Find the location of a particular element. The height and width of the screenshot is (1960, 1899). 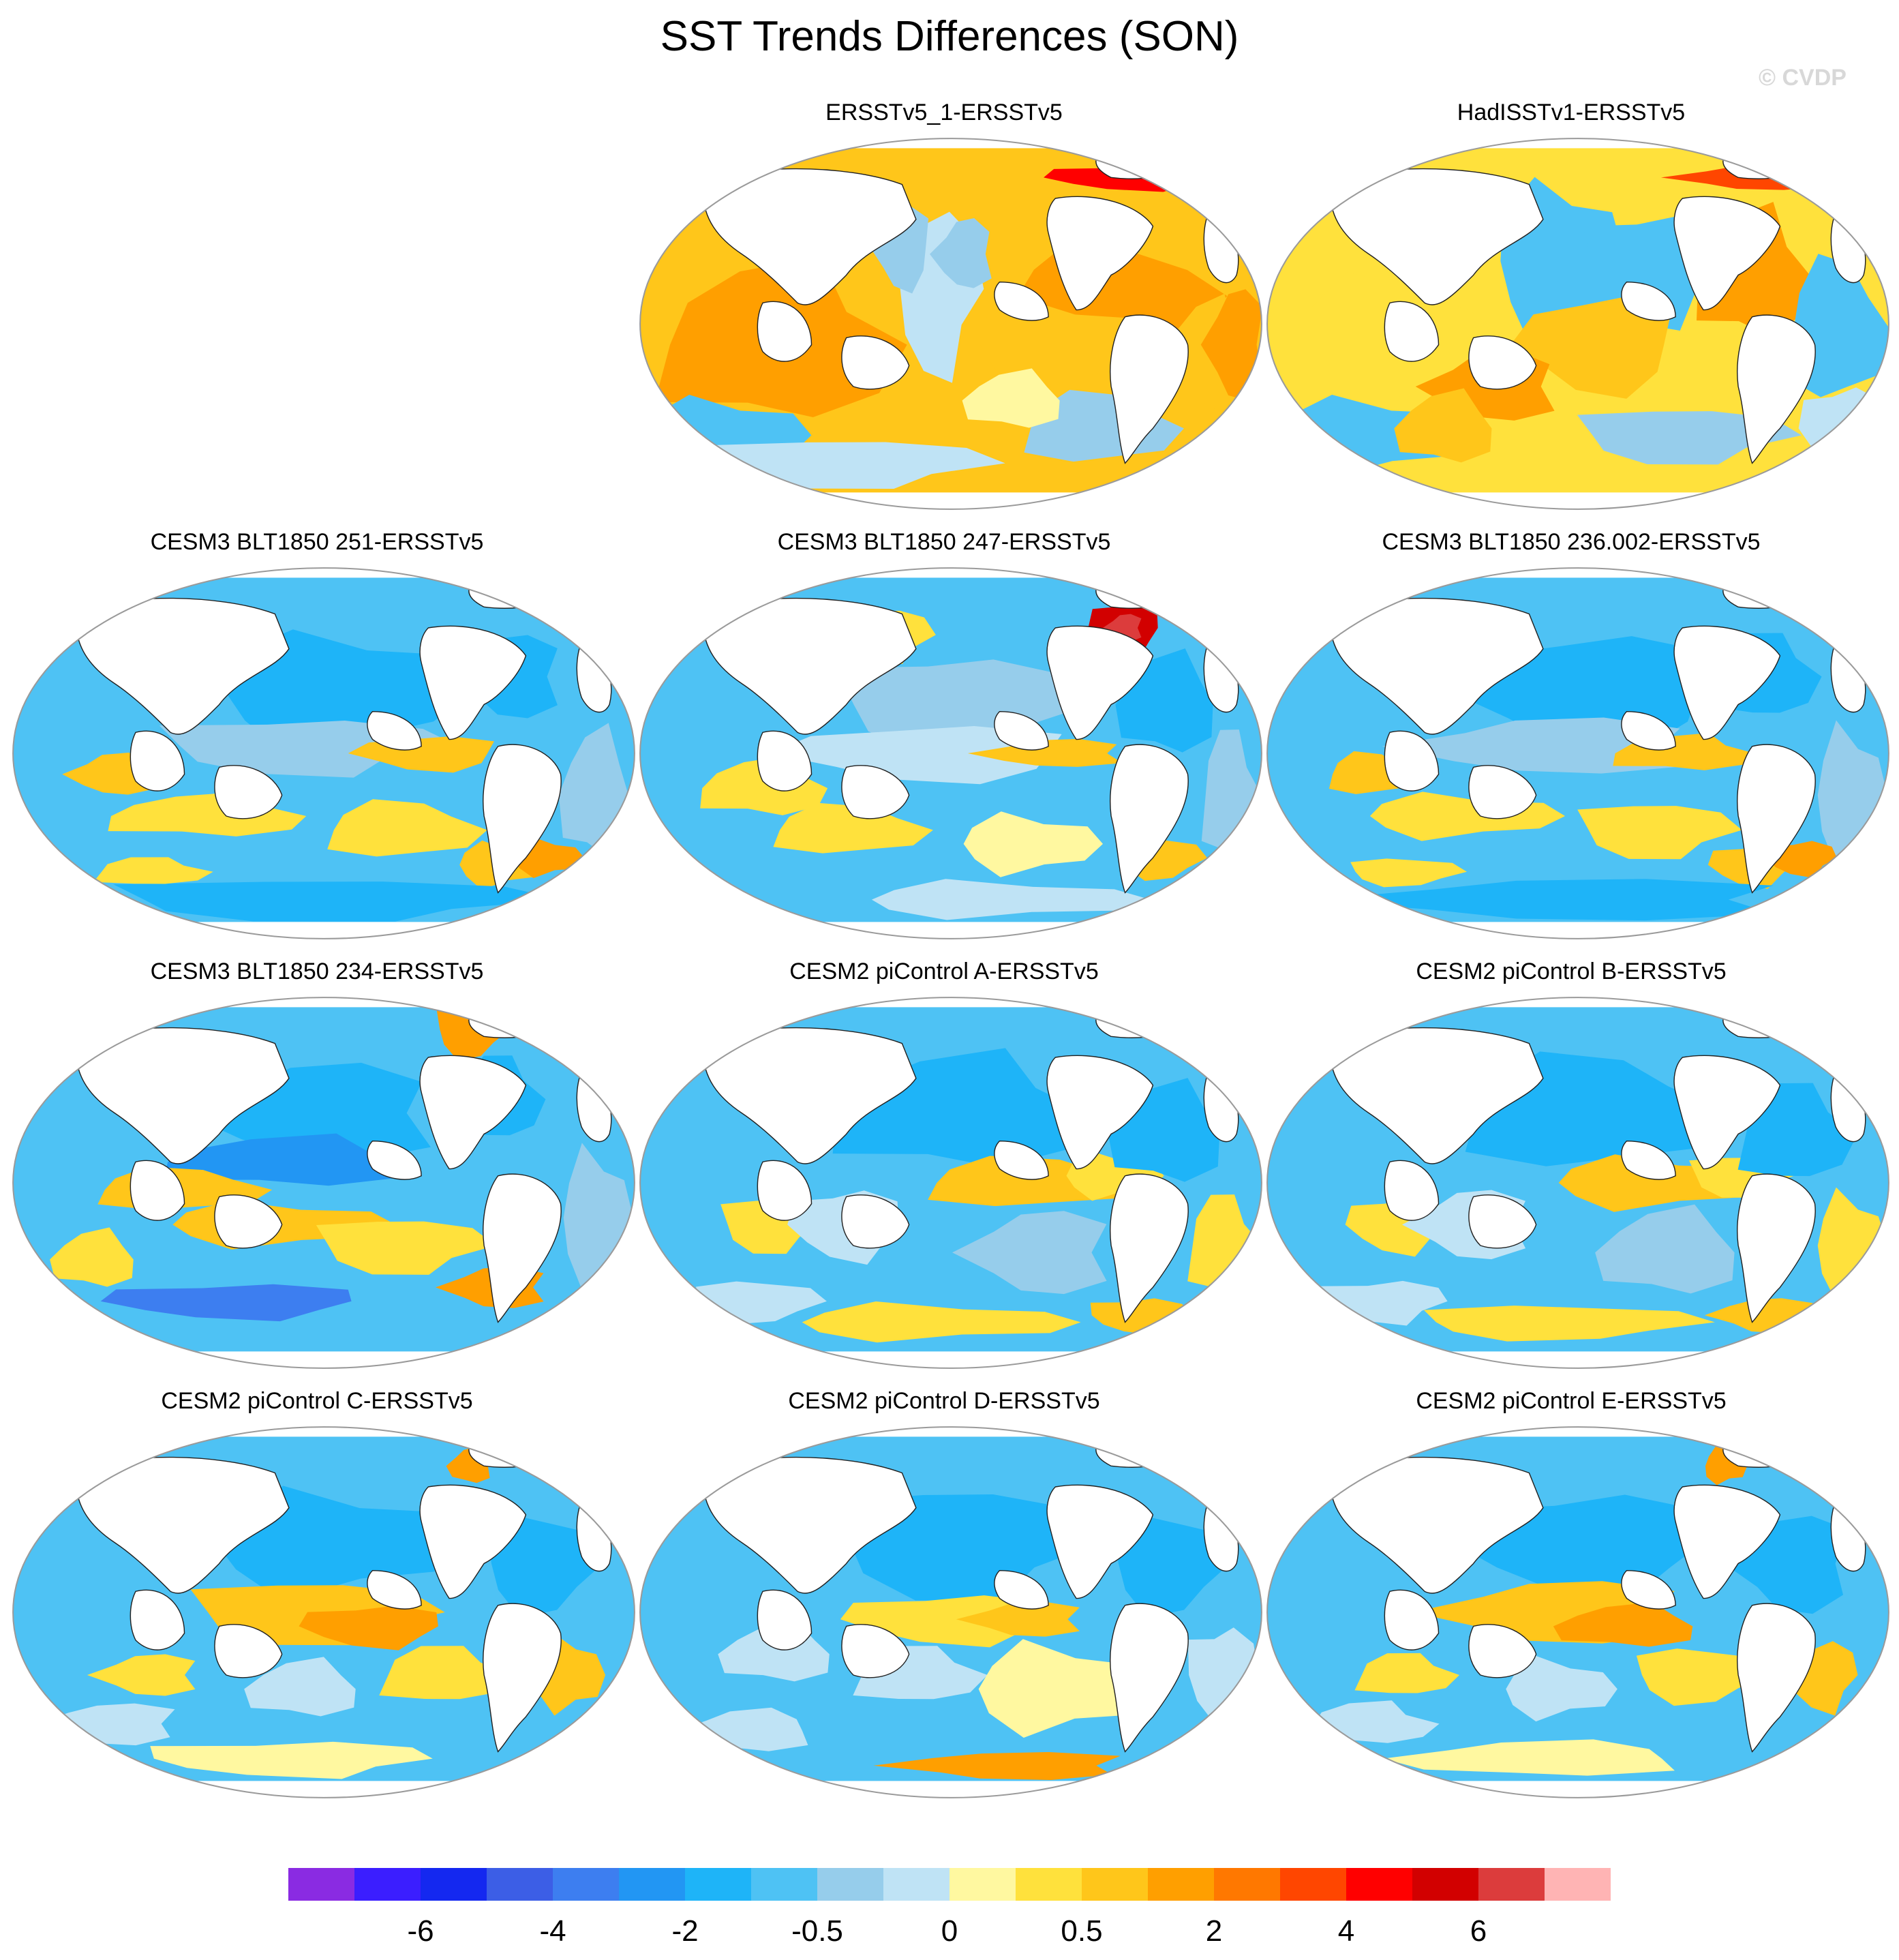

panel-title: CESM3 BLT1850 236.002-ERSSTv5 is located at coordinates (1571, 542).